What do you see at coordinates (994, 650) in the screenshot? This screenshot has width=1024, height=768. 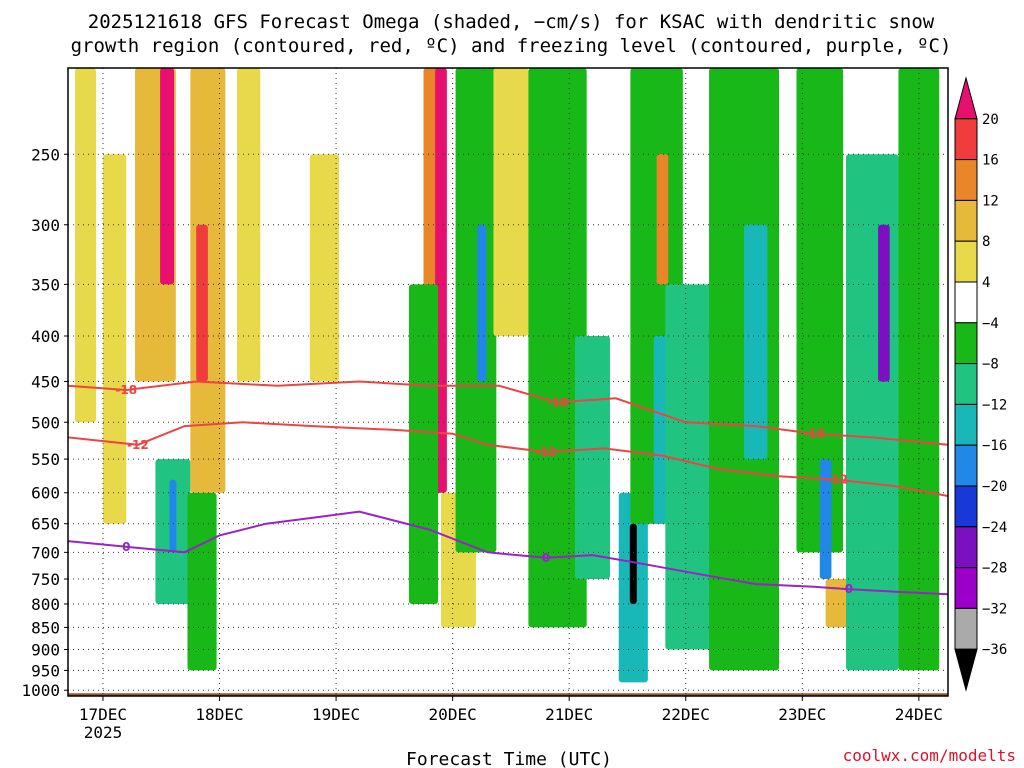 I see `colorbar-label-13: −36` at bounding box center [994, 650].